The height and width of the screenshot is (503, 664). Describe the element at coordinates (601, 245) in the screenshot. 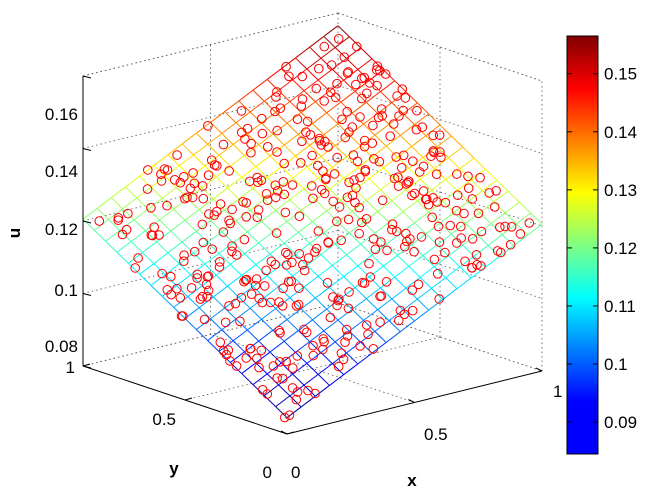

I see `colorbar: 0.09 0.1 0.11 0.12 0.13 0.14 0.15` at that location.